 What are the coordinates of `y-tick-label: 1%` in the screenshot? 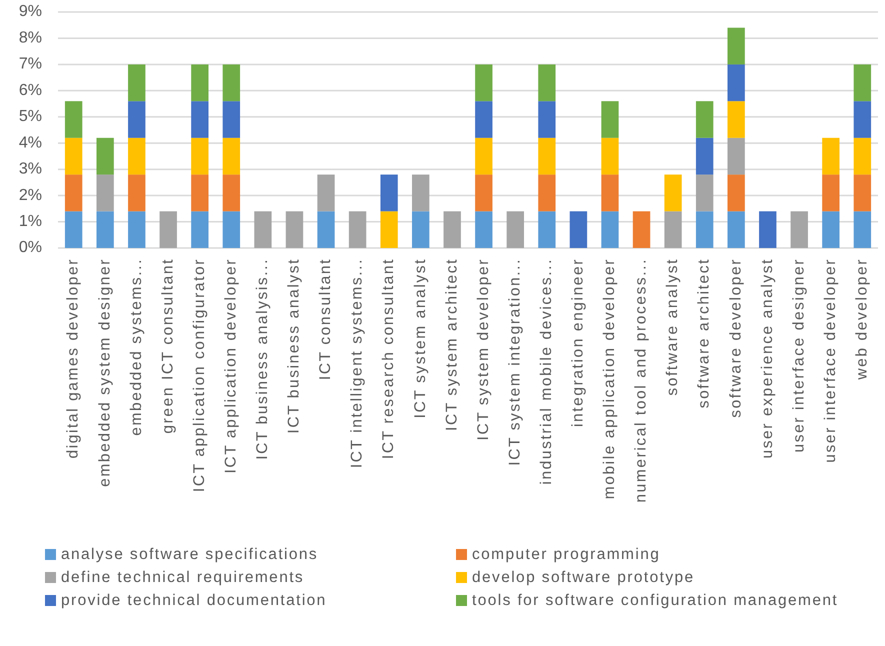 It's located at (30, 221).